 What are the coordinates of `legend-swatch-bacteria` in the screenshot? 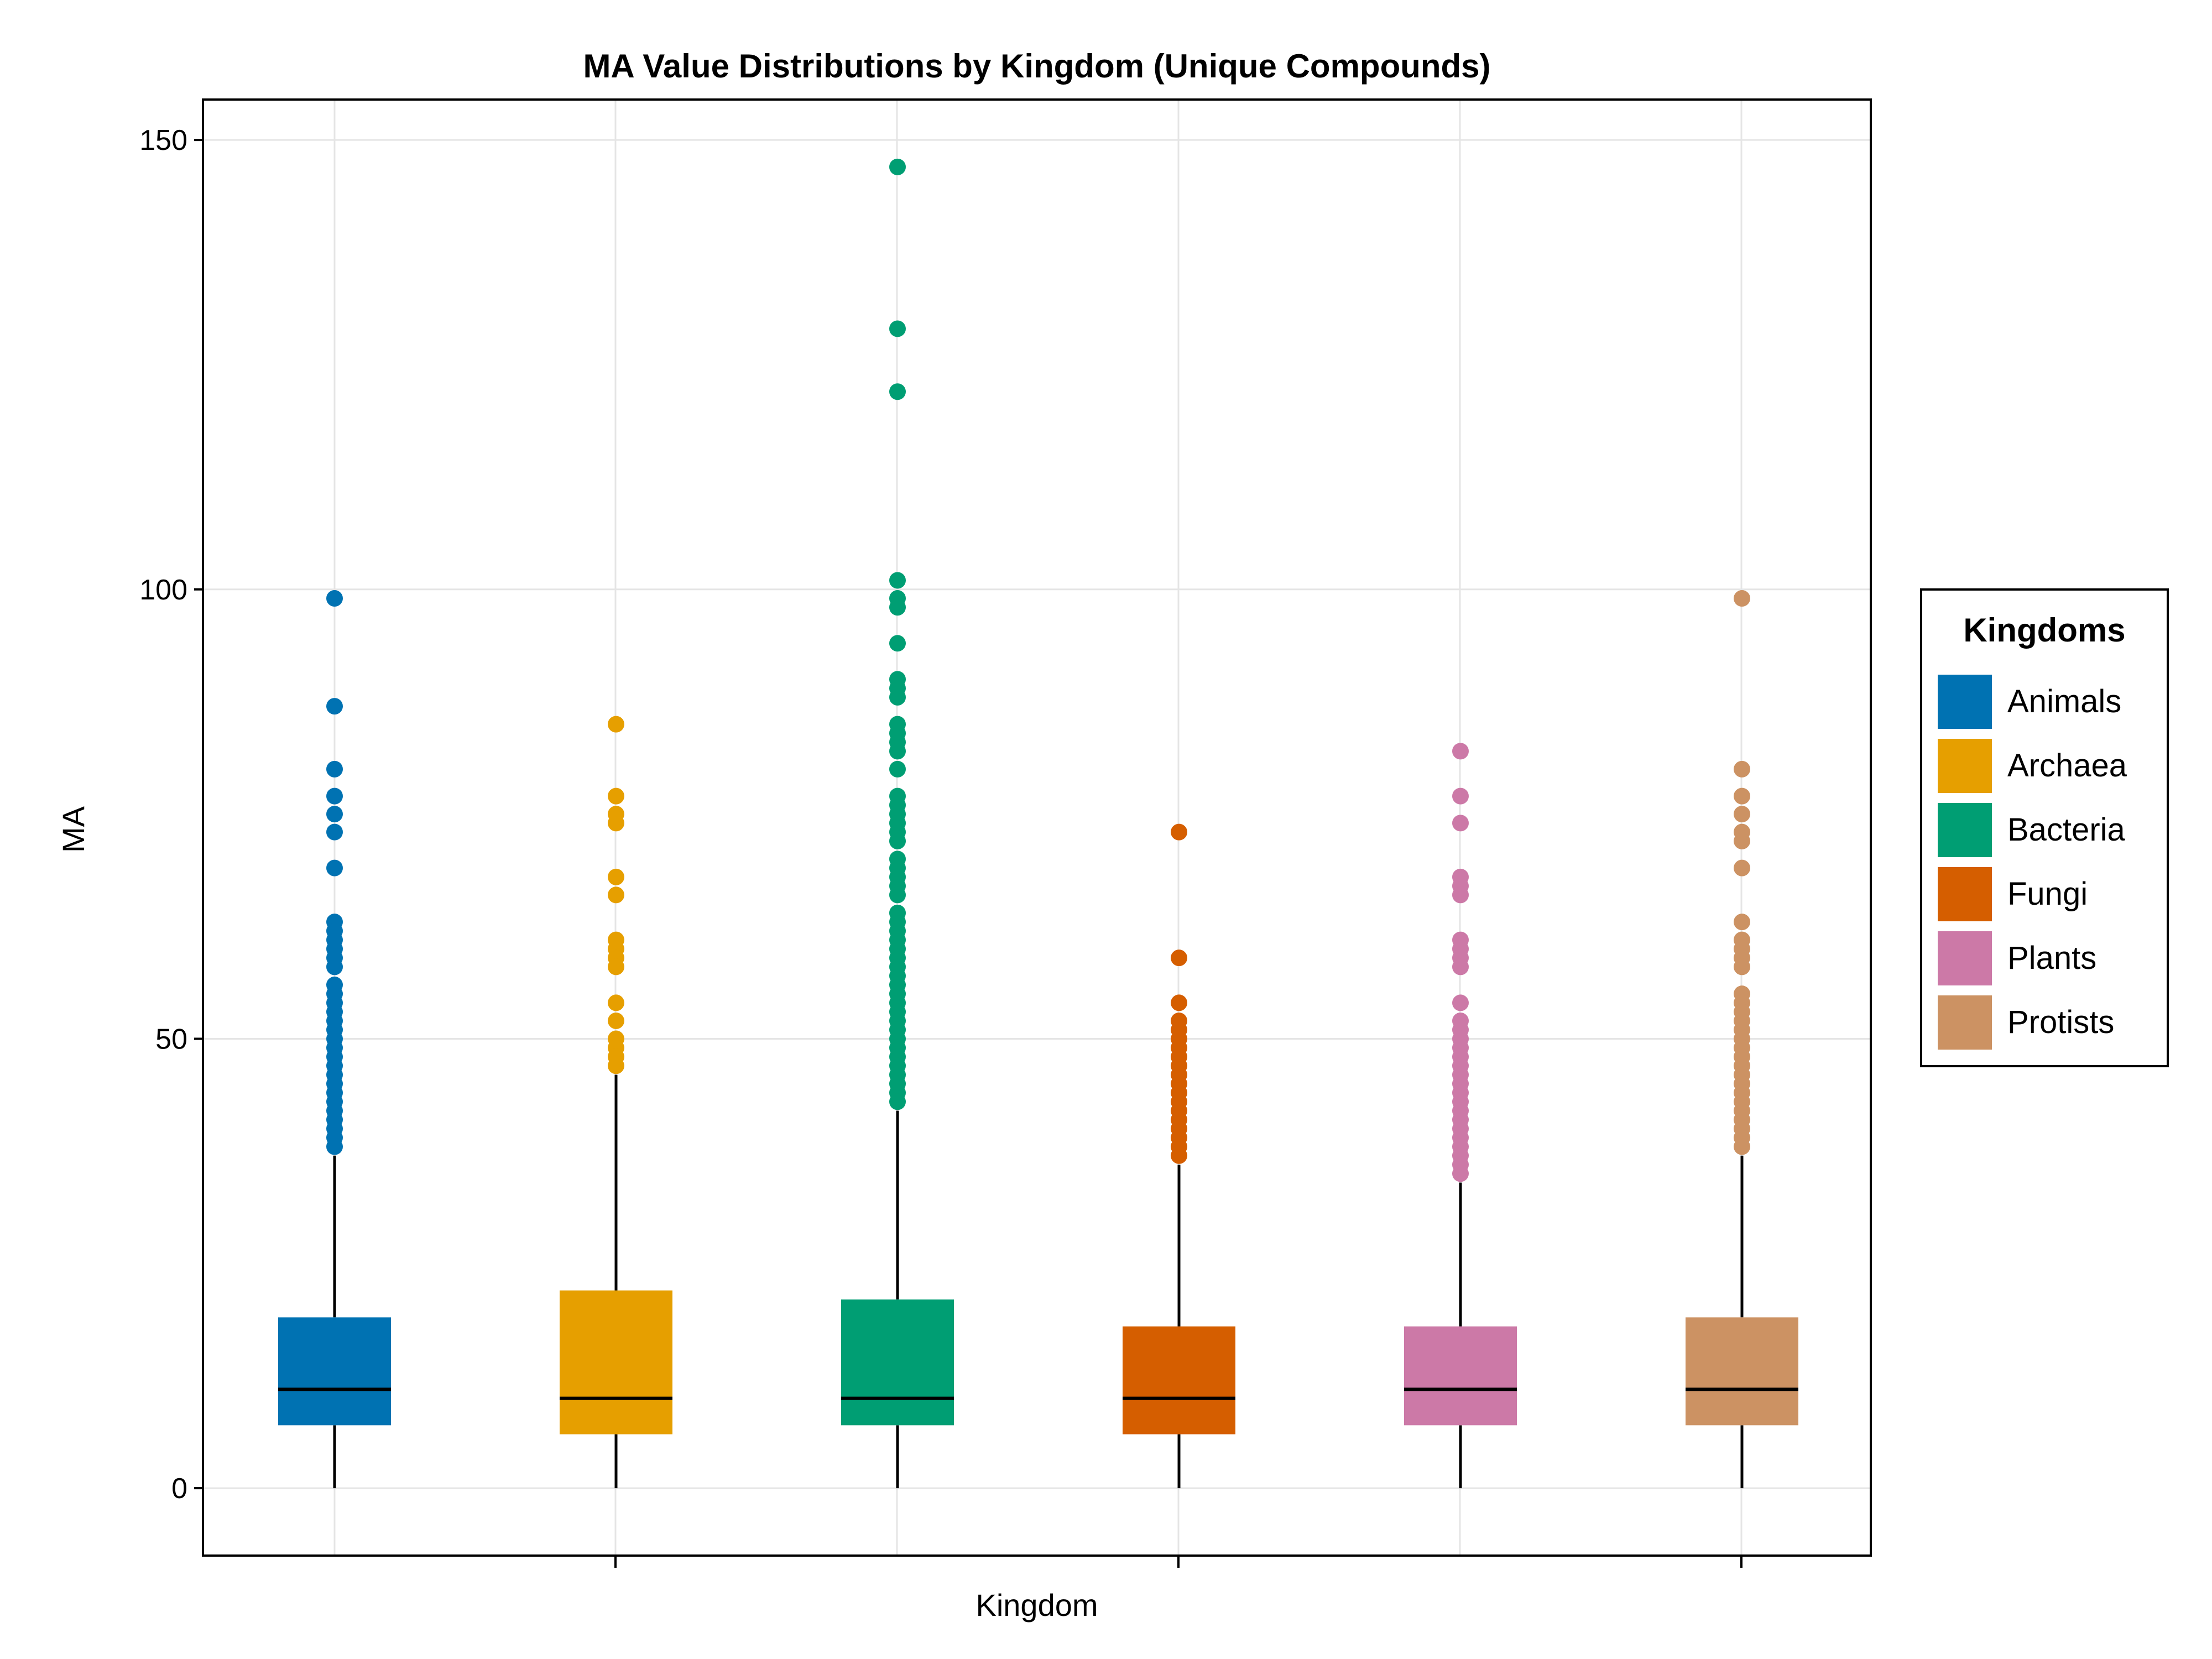 It's located at (1965, 830).